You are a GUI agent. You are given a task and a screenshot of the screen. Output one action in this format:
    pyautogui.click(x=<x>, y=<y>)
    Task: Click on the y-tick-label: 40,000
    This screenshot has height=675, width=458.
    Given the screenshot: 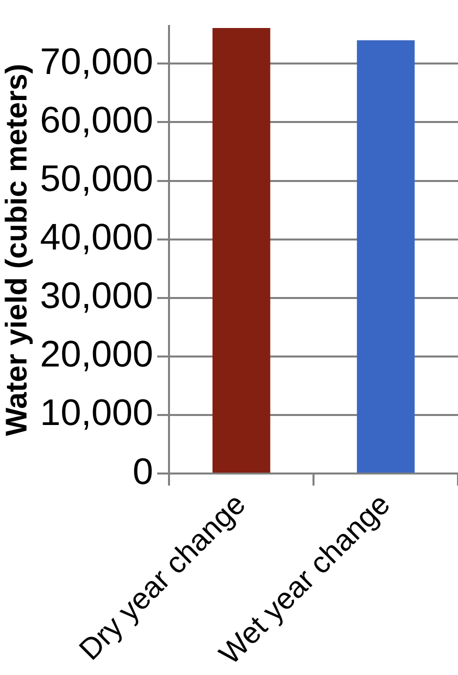 What is the action you would take?
    pyautogui.click(x=97, y=237)
    